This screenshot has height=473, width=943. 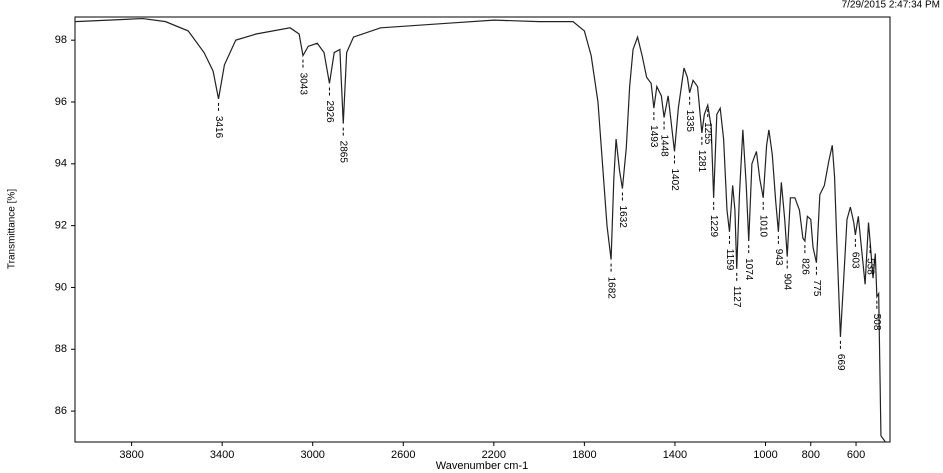 I want to click on peak-label: 1493, so click(x=653, y=136).